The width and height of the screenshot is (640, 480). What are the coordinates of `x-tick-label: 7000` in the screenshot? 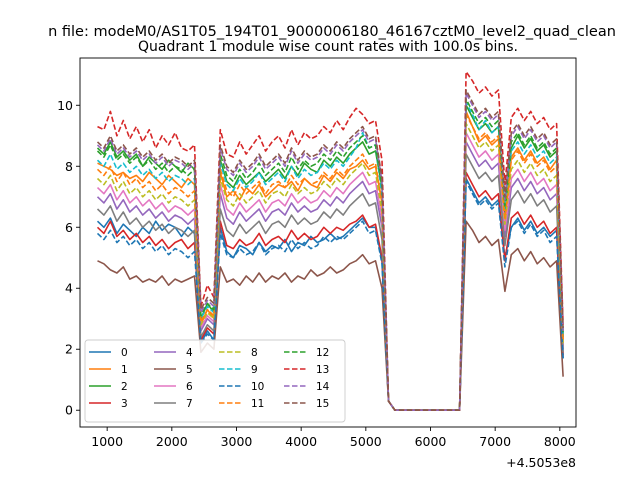 It's located at (495, 441).